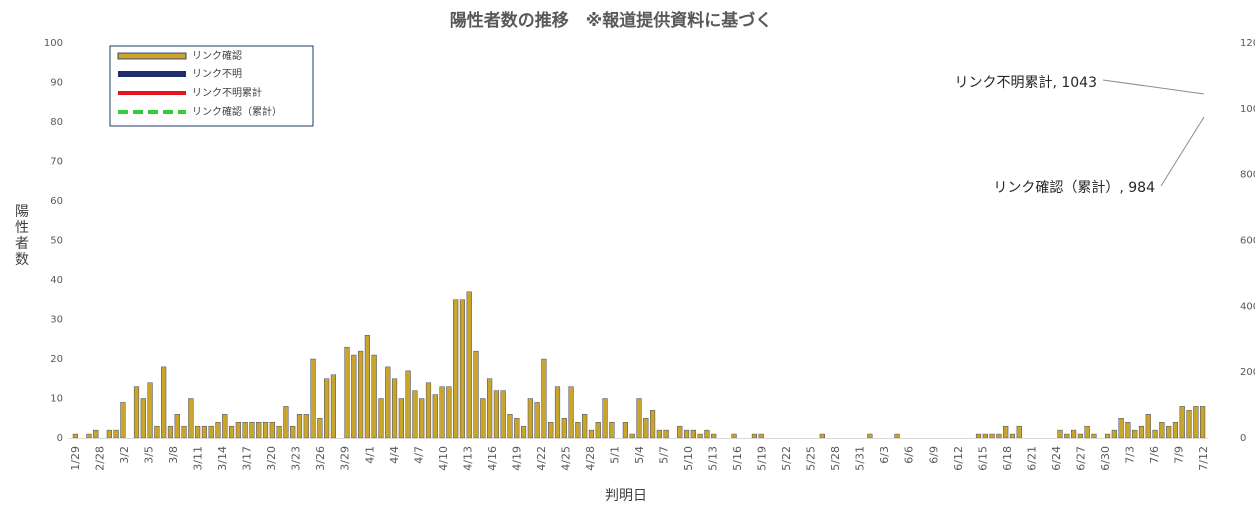 This screenshot has width=1255, height=508. Describe the element at coordinates (1007, 458) in the screenshot. I see `x-tick-label: 6/18` at that location.